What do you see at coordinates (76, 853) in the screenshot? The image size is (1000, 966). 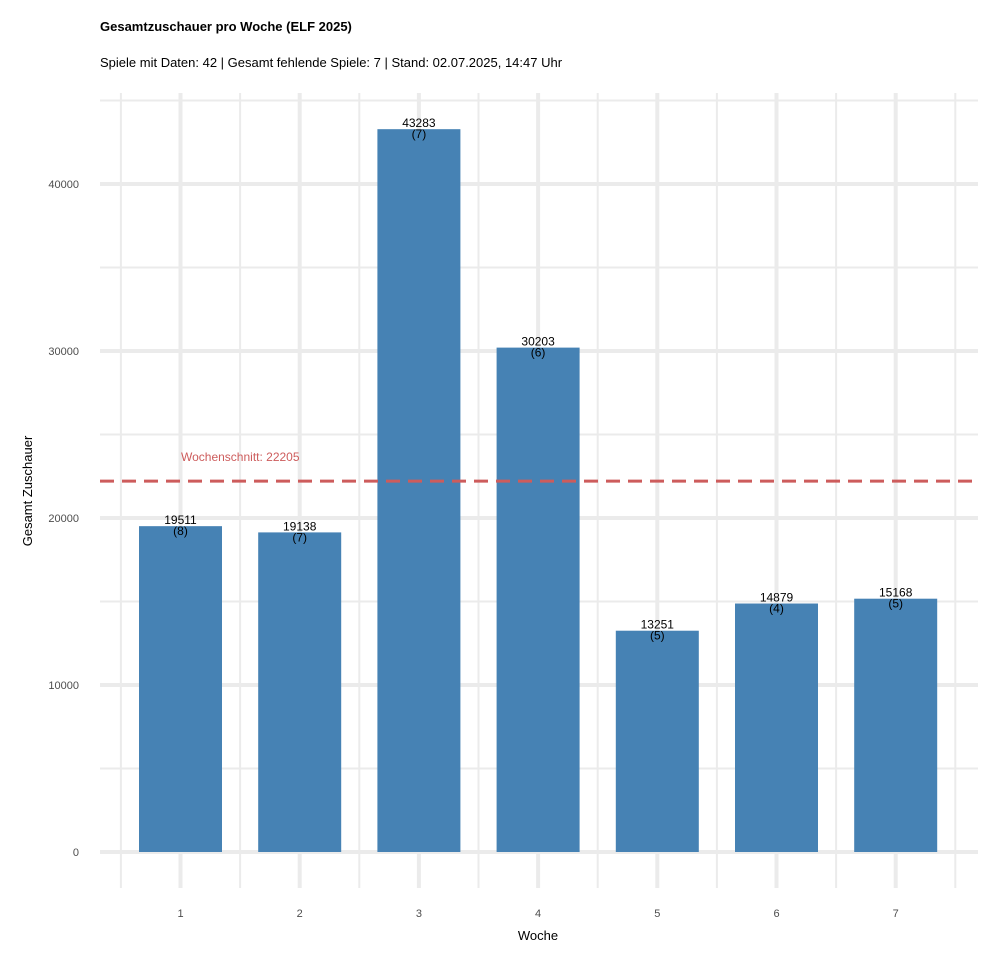 I see `y-tick-label: 0` at bounding box center [76, 853].